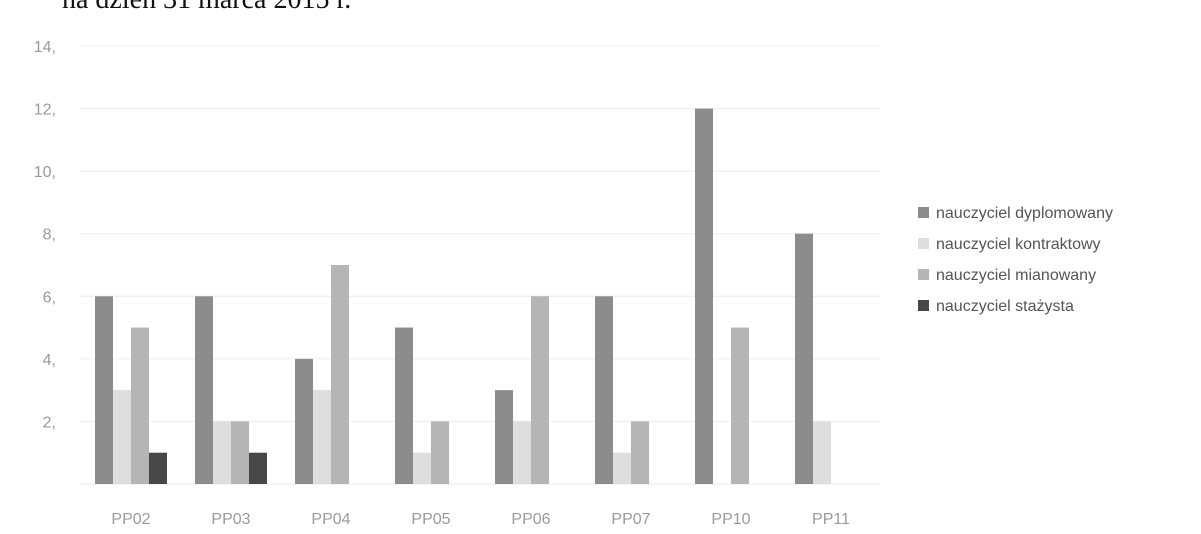  Describe the element at coordinates (730, 519) in the screenshot. I see `x-tick-label: PP10` at that location.